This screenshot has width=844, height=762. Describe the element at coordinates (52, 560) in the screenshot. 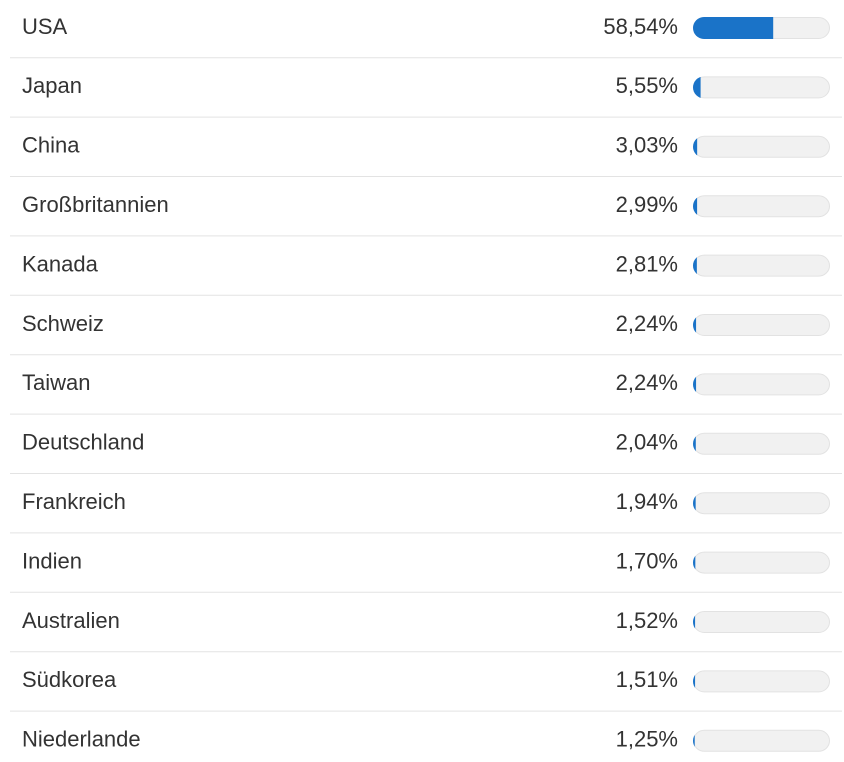

I see `country-label: Indien` at that location.